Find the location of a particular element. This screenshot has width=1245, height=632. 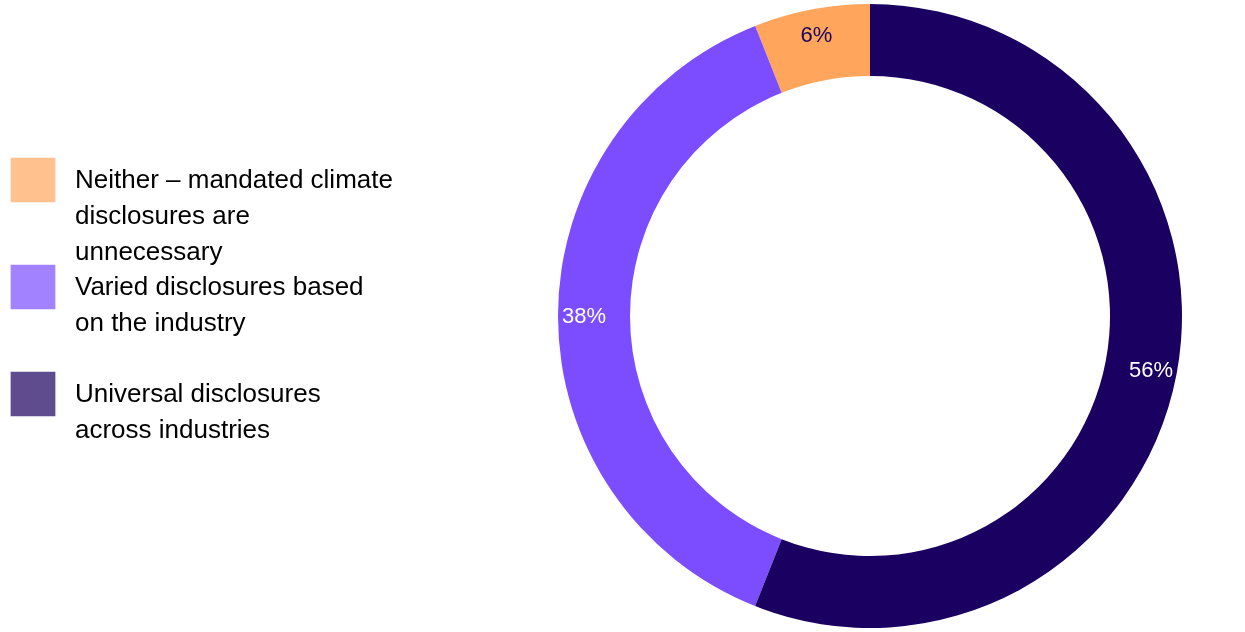

data-label: 38% is located at coordinates (584, 315).